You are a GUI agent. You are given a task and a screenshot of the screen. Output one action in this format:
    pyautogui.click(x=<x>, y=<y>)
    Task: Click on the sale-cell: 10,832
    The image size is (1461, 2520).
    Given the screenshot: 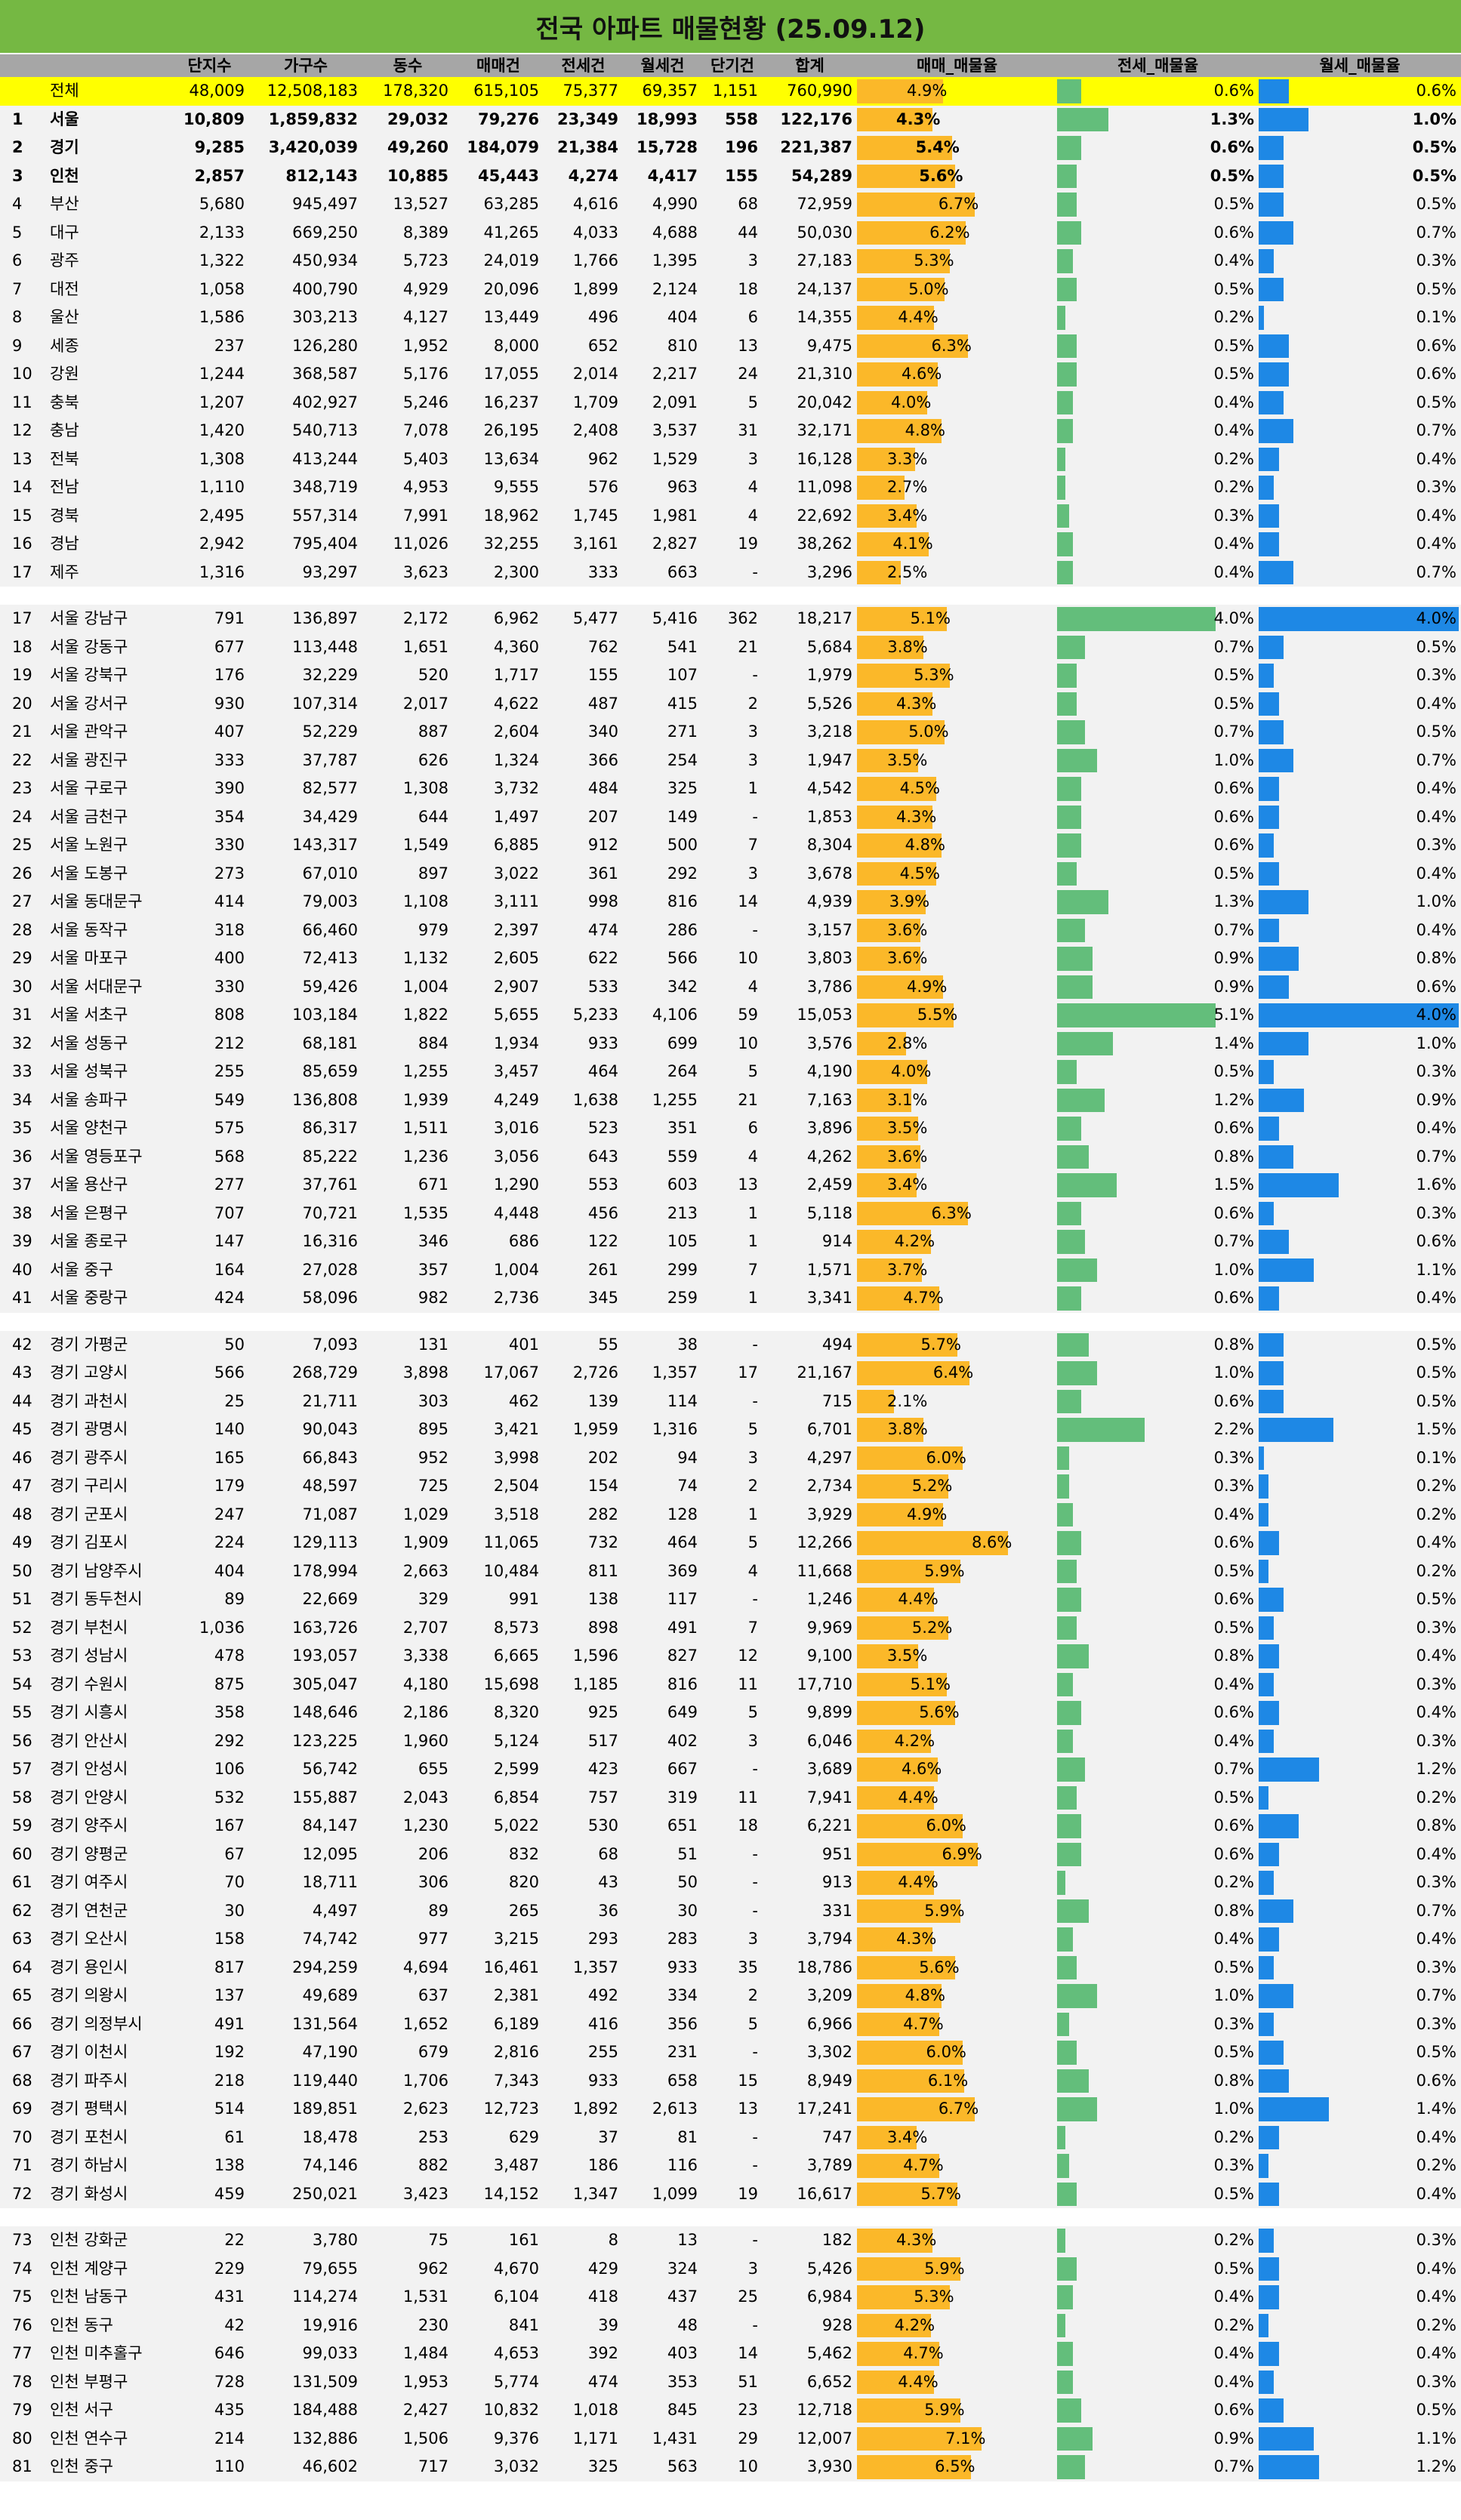 What is the action you would take?
    pyautogui.click(x=511, y=2410)
    